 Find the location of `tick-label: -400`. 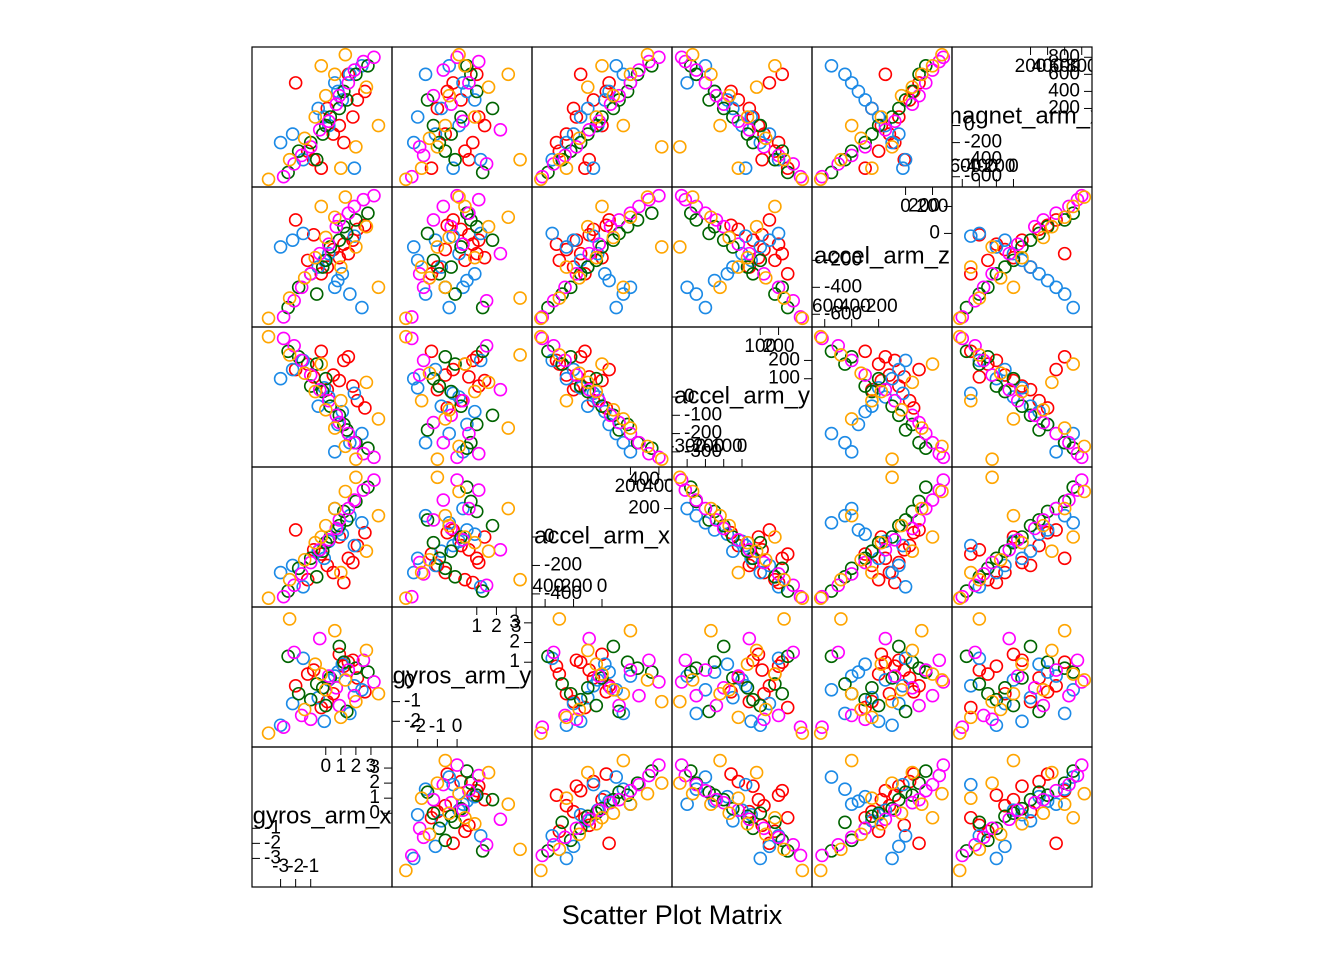

tick-label: -400 is located at coordinates (843, 286).